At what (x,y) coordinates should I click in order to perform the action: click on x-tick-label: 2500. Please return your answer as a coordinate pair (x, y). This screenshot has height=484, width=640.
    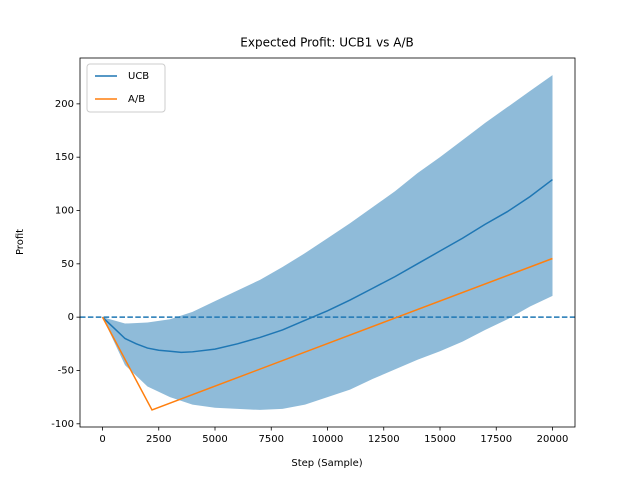
    Looking at the image, I should click on (158, 439).